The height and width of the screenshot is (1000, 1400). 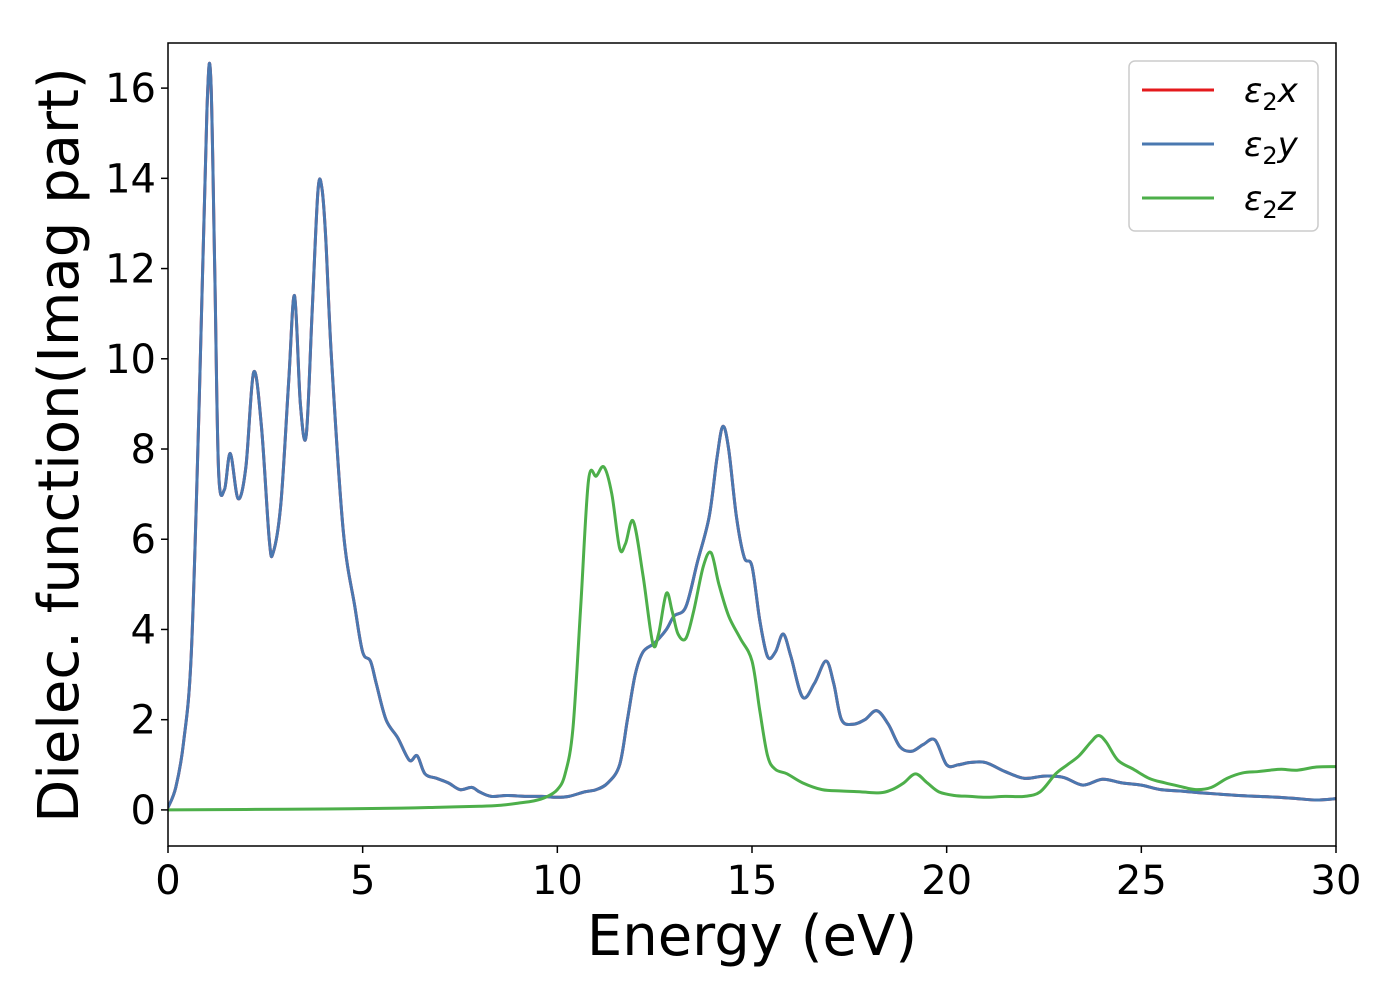 I want to click on y-axis-ticks: 0 2 4 6 8 10 12 14 16, so click(x=136, y=450).